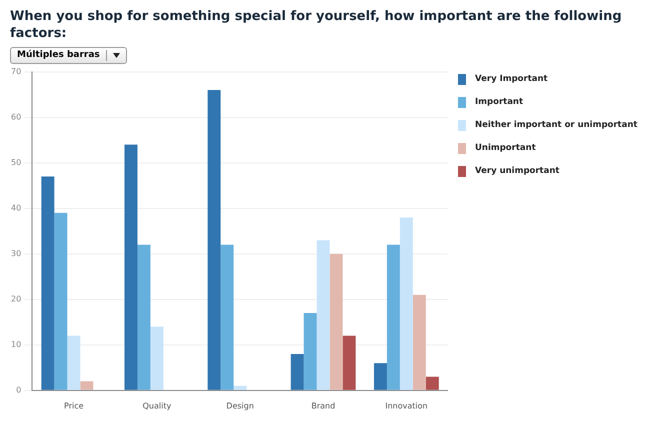  Describe the element at coordinates (74, 405) in the screenshot. I see `x-tick-label: Price` at that location.